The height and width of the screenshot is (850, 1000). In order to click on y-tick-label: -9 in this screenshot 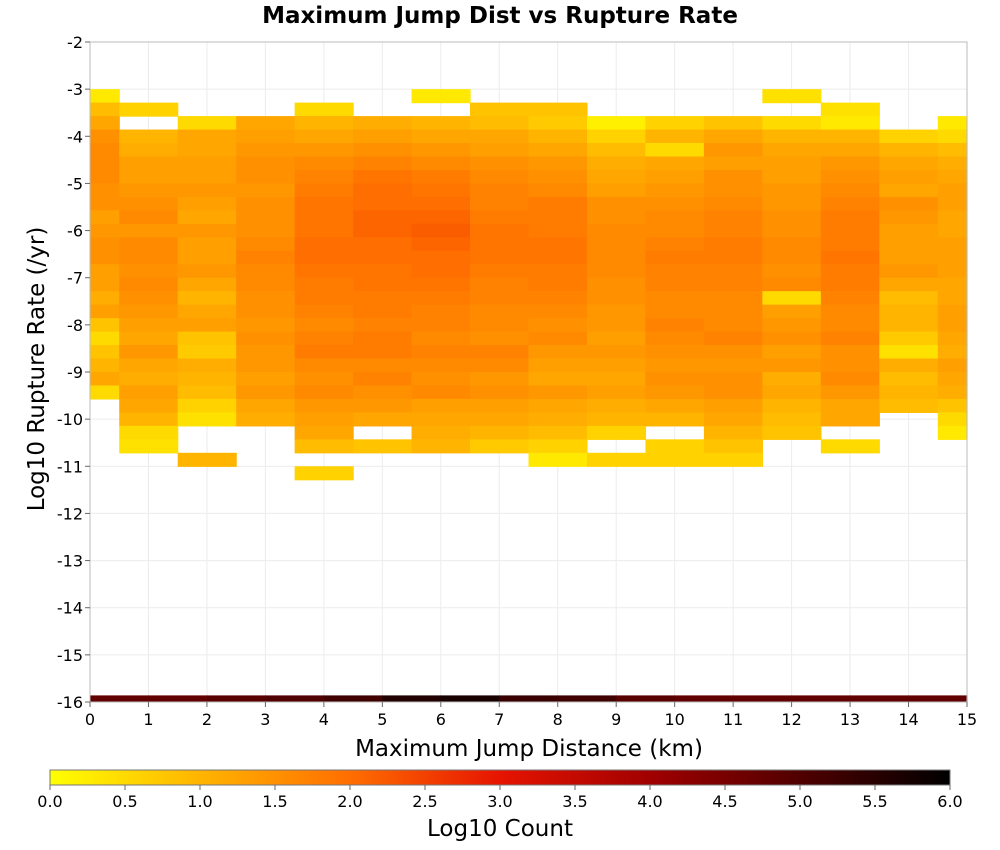, I will do `click(75, 372)`.